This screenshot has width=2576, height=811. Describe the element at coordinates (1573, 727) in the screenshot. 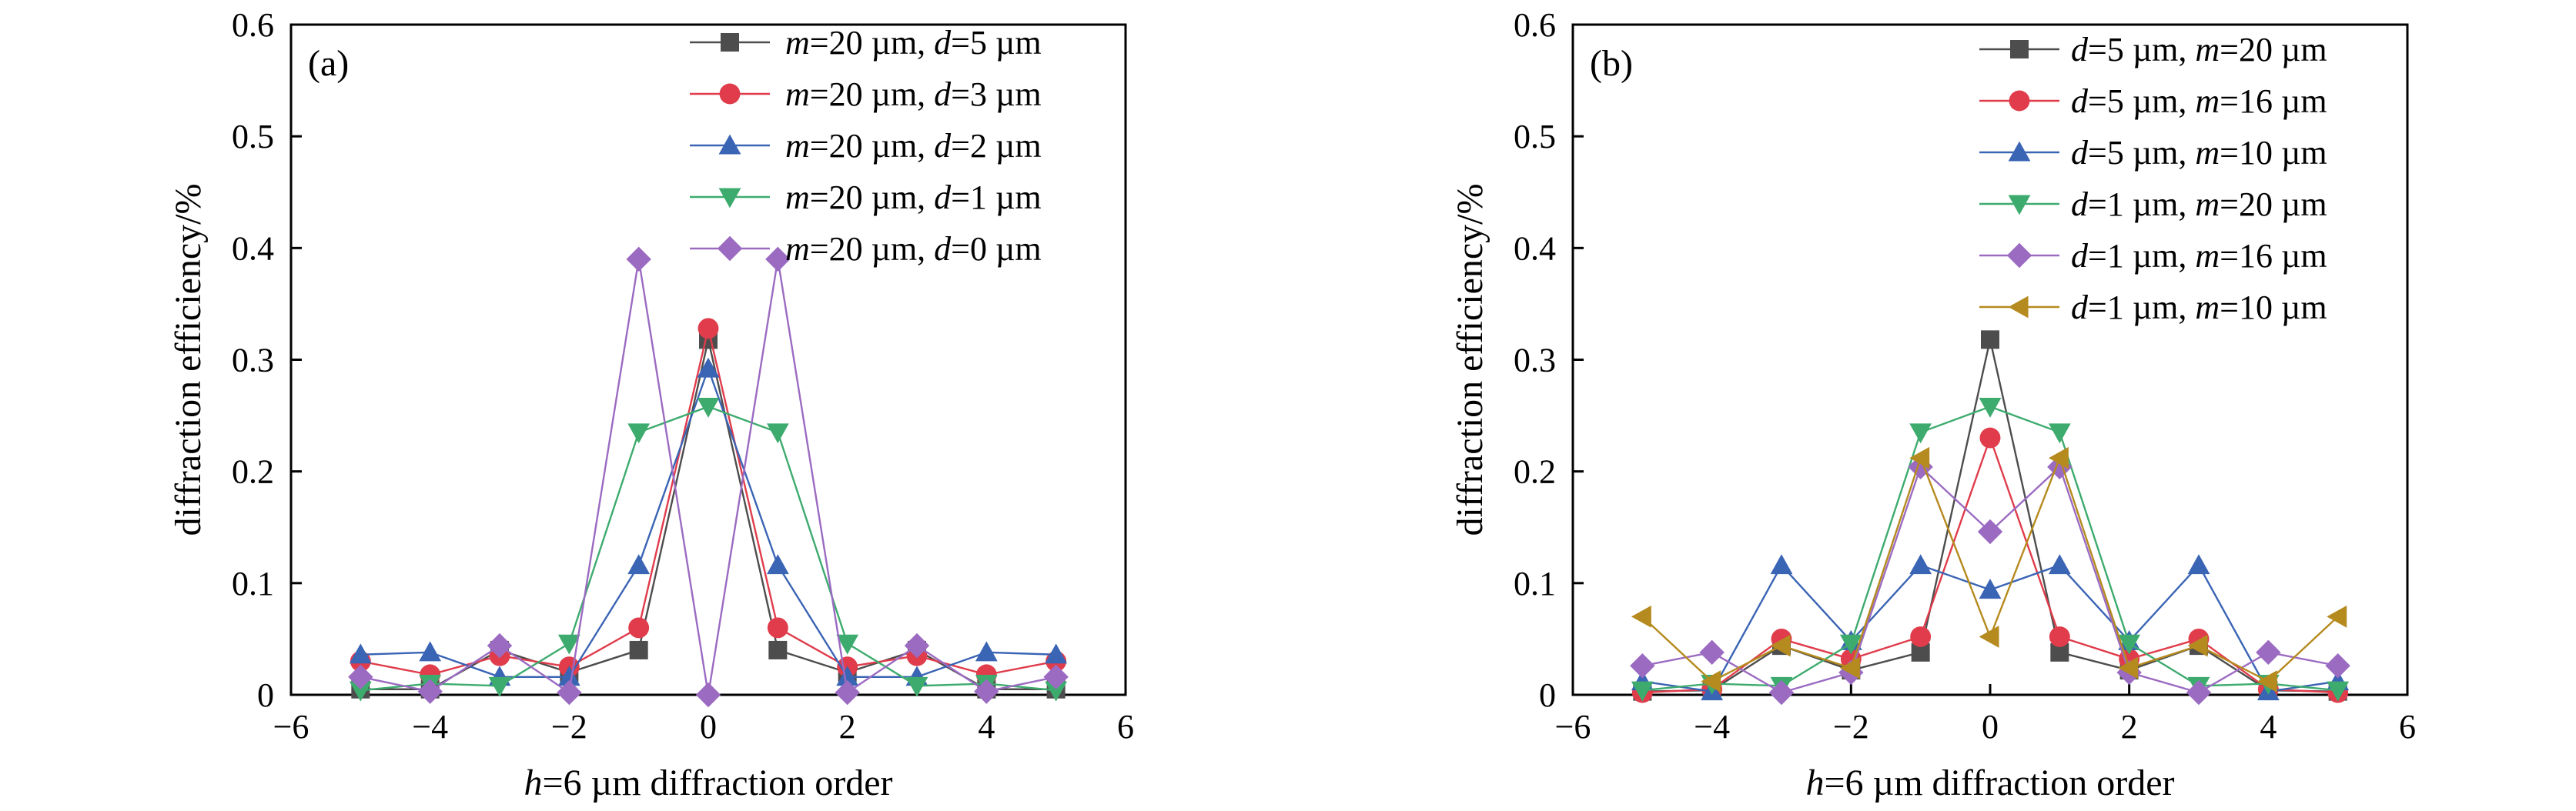

I see `x-tick-label: −6` at that location.